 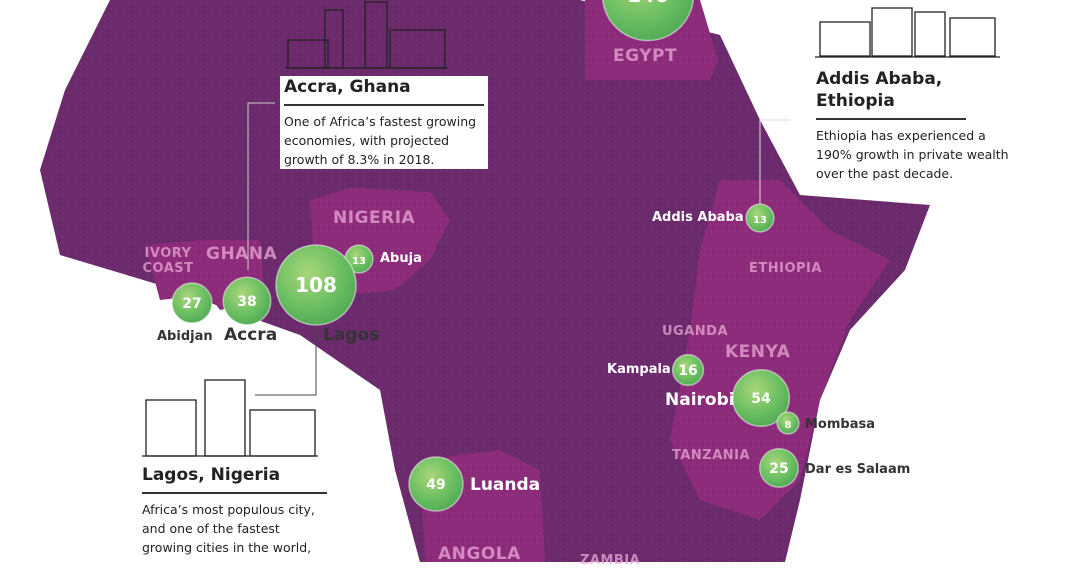 What do you see at coordinates (230, 418) in the screenshot?
I see `lagos-skyline` at bounding box center [230, 418].